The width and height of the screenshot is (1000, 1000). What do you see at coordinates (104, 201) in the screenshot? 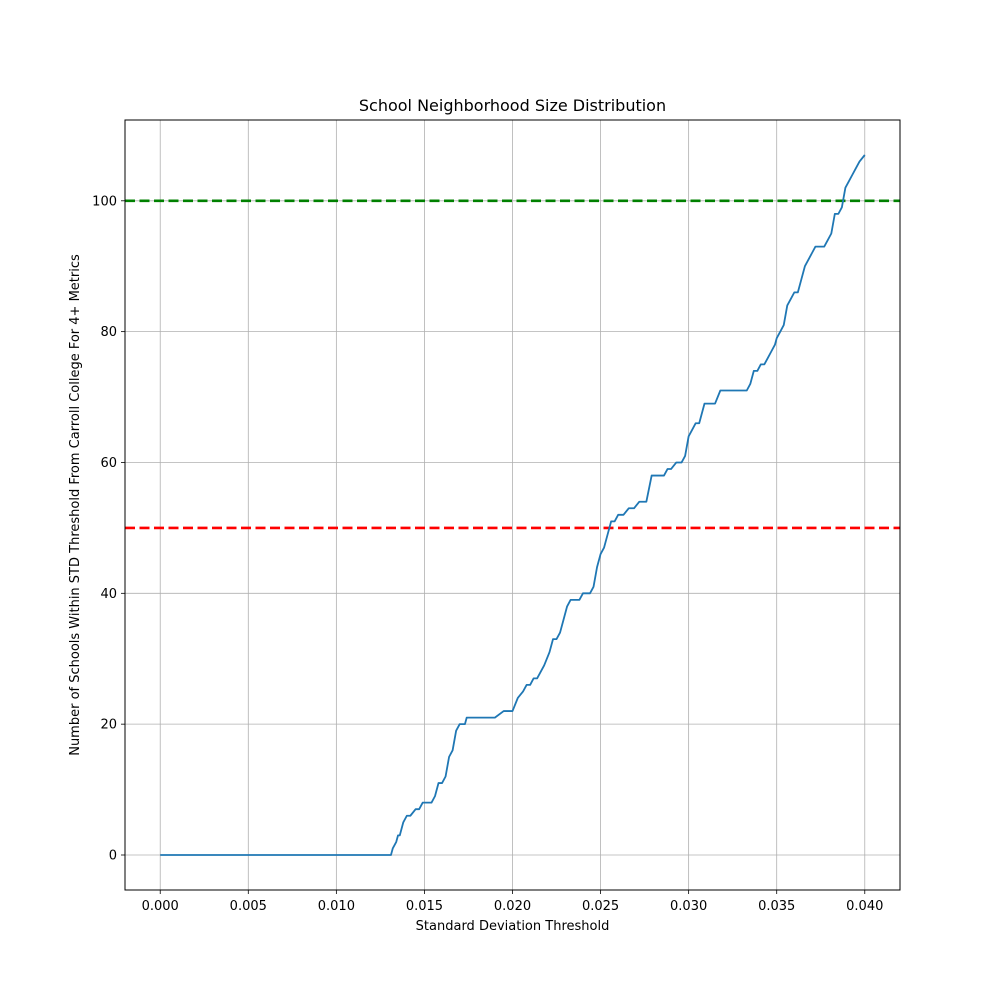
I see `y-tick-label: 100` at bounding box center [104, 201].